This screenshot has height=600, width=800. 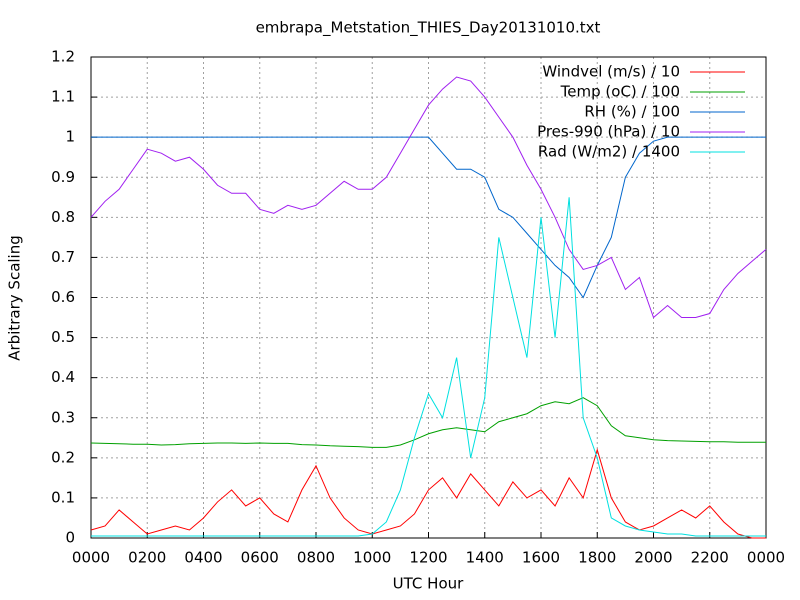 I want to click on x-tick-label: 0600, so click(x=260, y=558).